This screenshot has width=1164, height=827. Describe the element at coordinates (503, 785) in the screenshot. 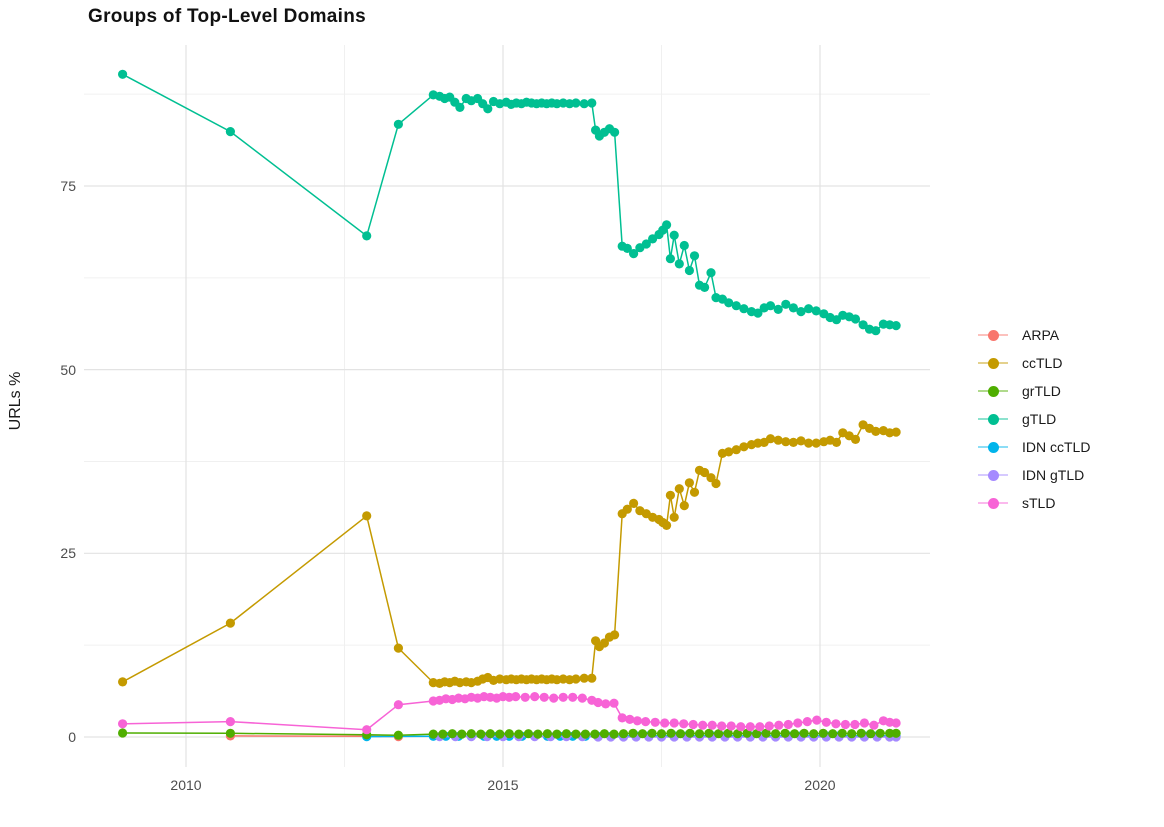

I see `x-tick-label: 2015` at that location.